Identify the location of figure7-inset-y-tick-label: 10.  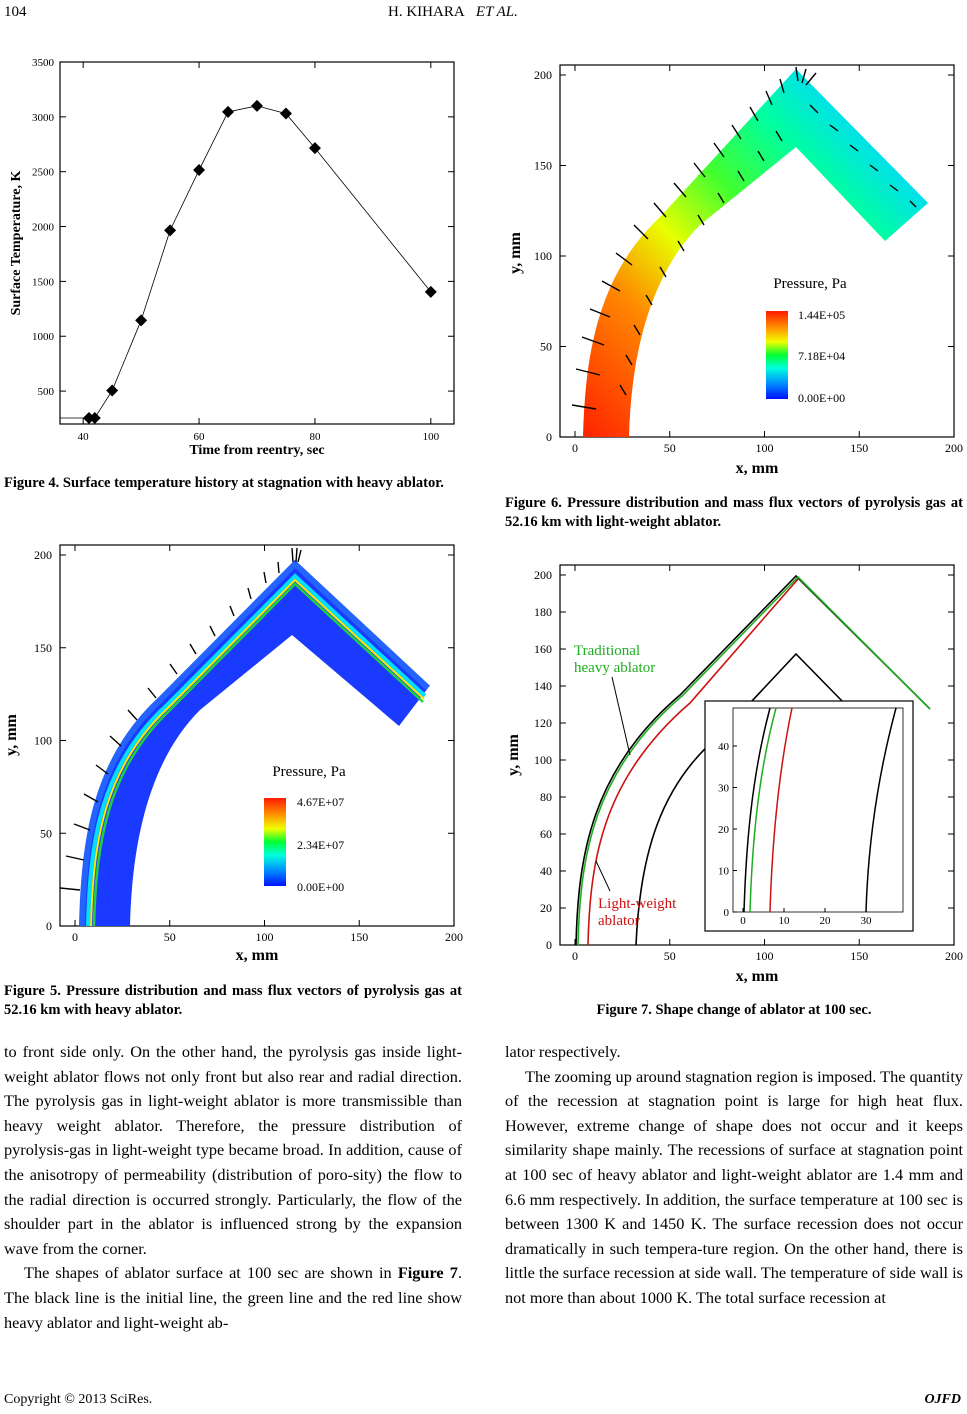
(724, 872).